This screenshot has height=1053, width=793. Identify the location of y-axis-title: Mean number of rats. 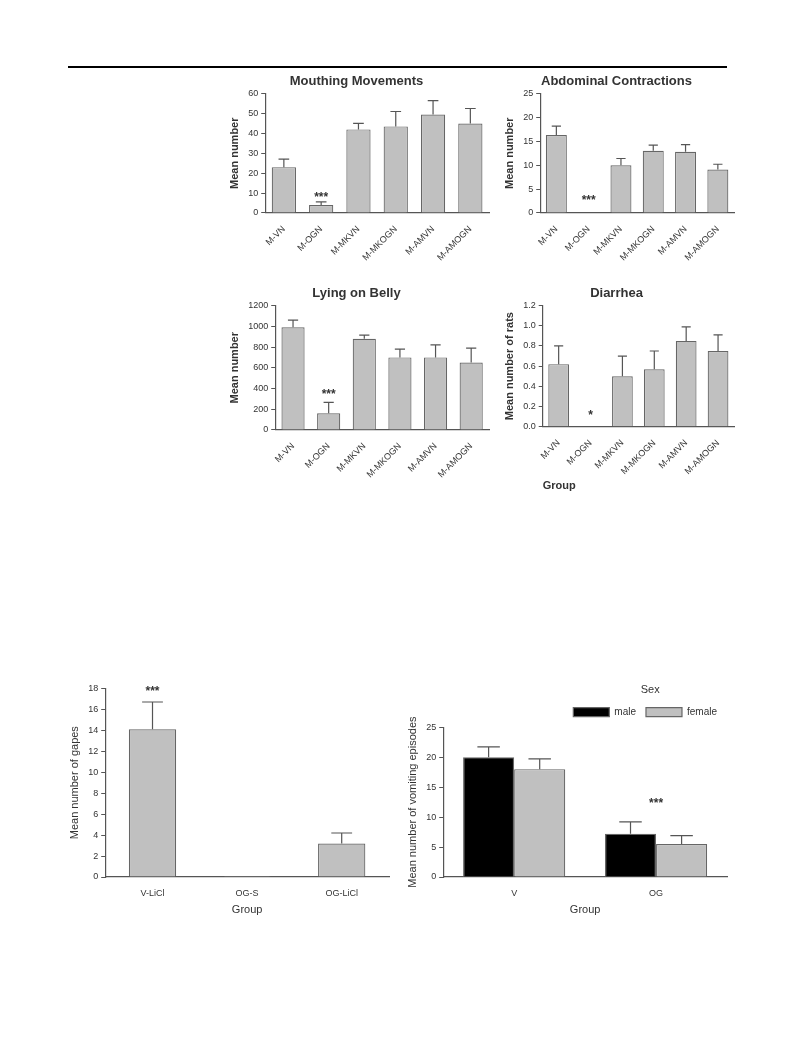
(508, 366).